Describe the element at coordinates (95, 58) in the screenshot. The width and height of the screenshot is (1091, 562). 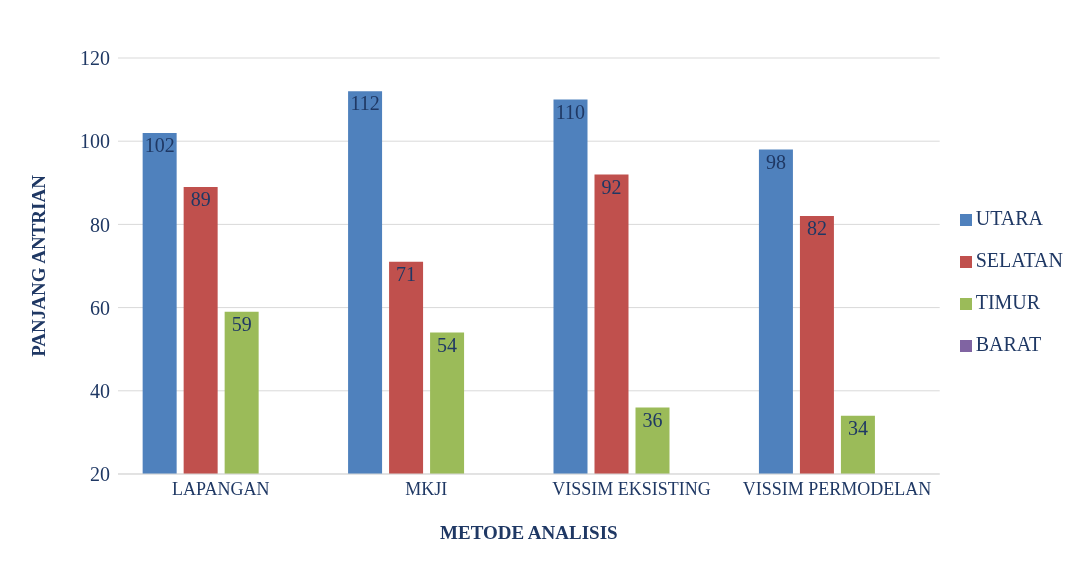
I see `y-tick-label: 120` at that location.